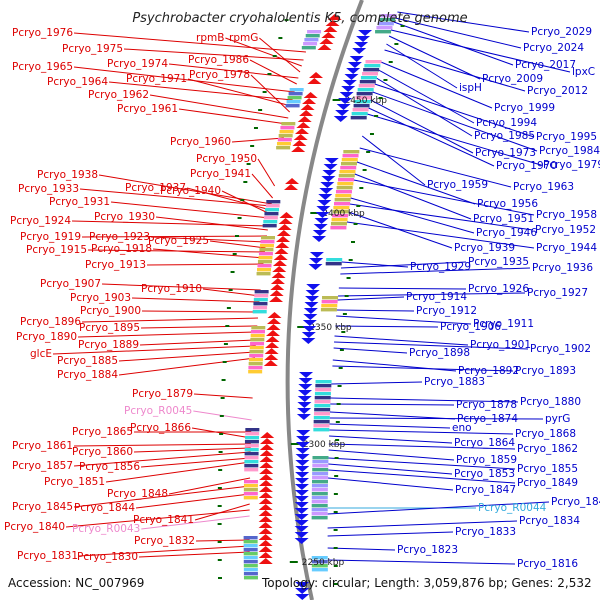 The image size is (600, 600). What do you see at coordinates (557, 419) in the screenshot?
I see `gene-label-right: pyrG` at bounding box center [557, 419].